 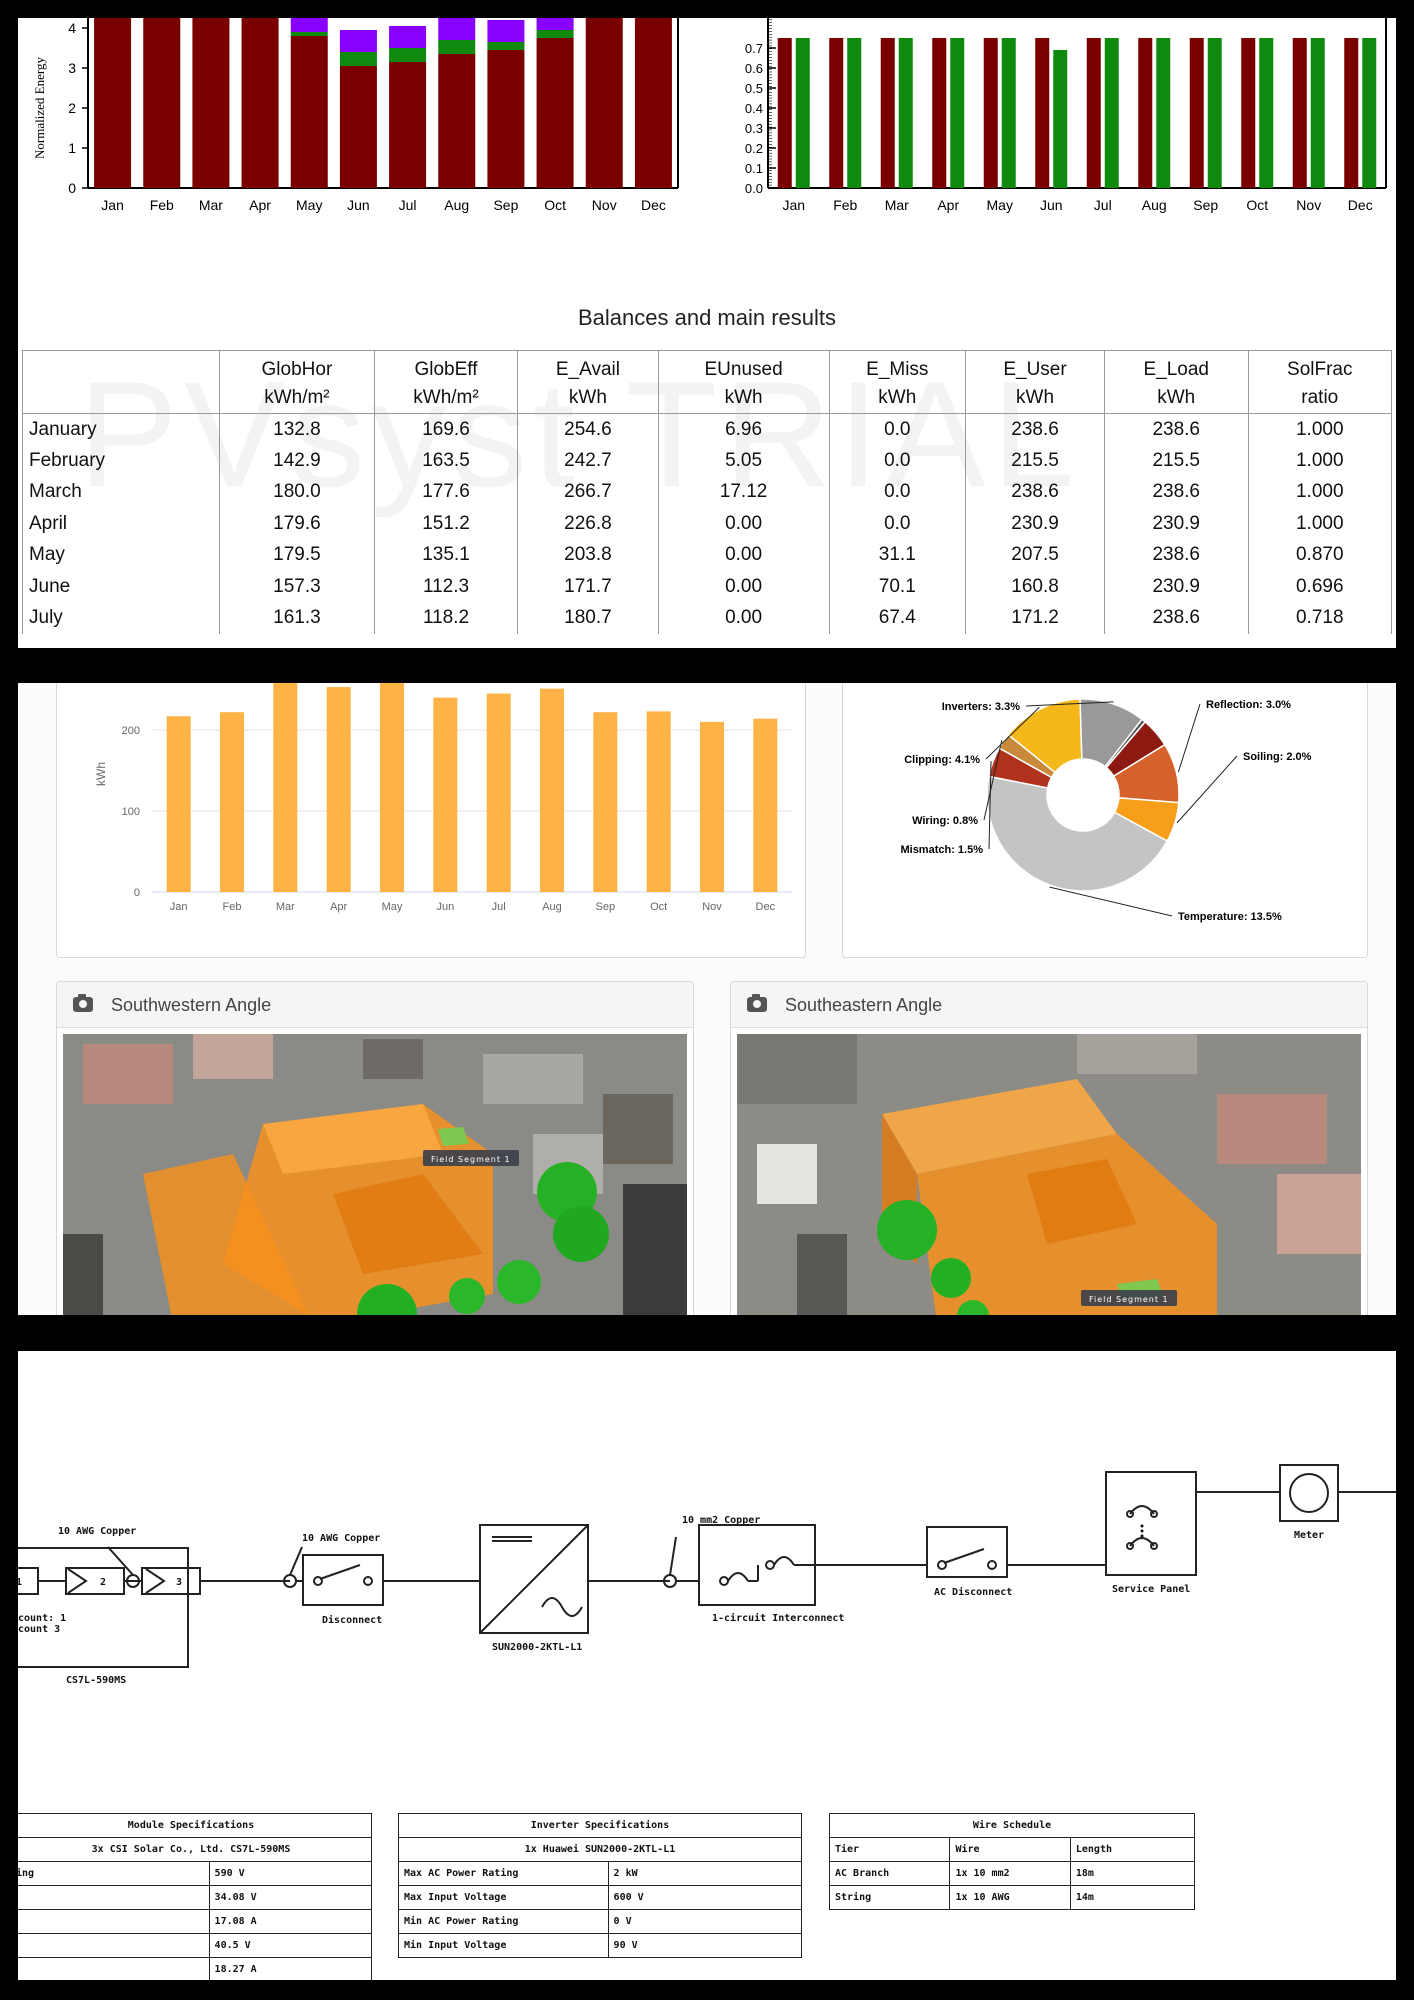 I want to click on spec-cell: ing, so click(x=114, y=1873).